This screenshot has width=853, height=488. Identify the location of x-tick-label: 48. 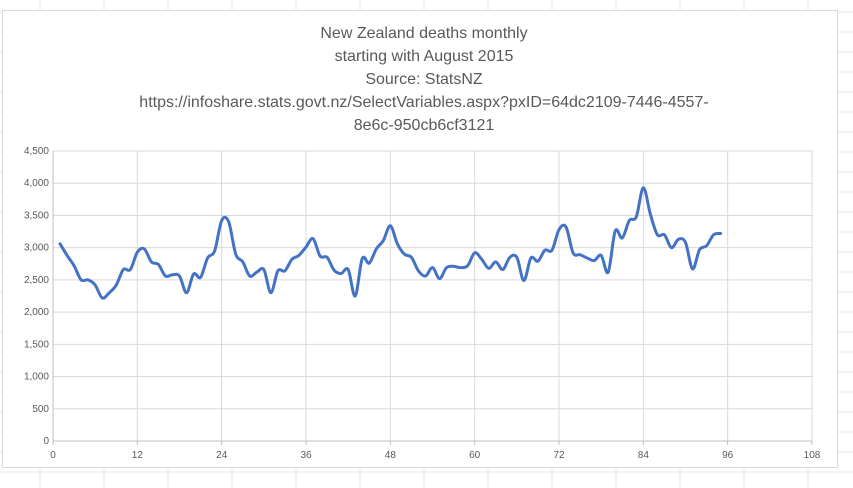
(391, 455).